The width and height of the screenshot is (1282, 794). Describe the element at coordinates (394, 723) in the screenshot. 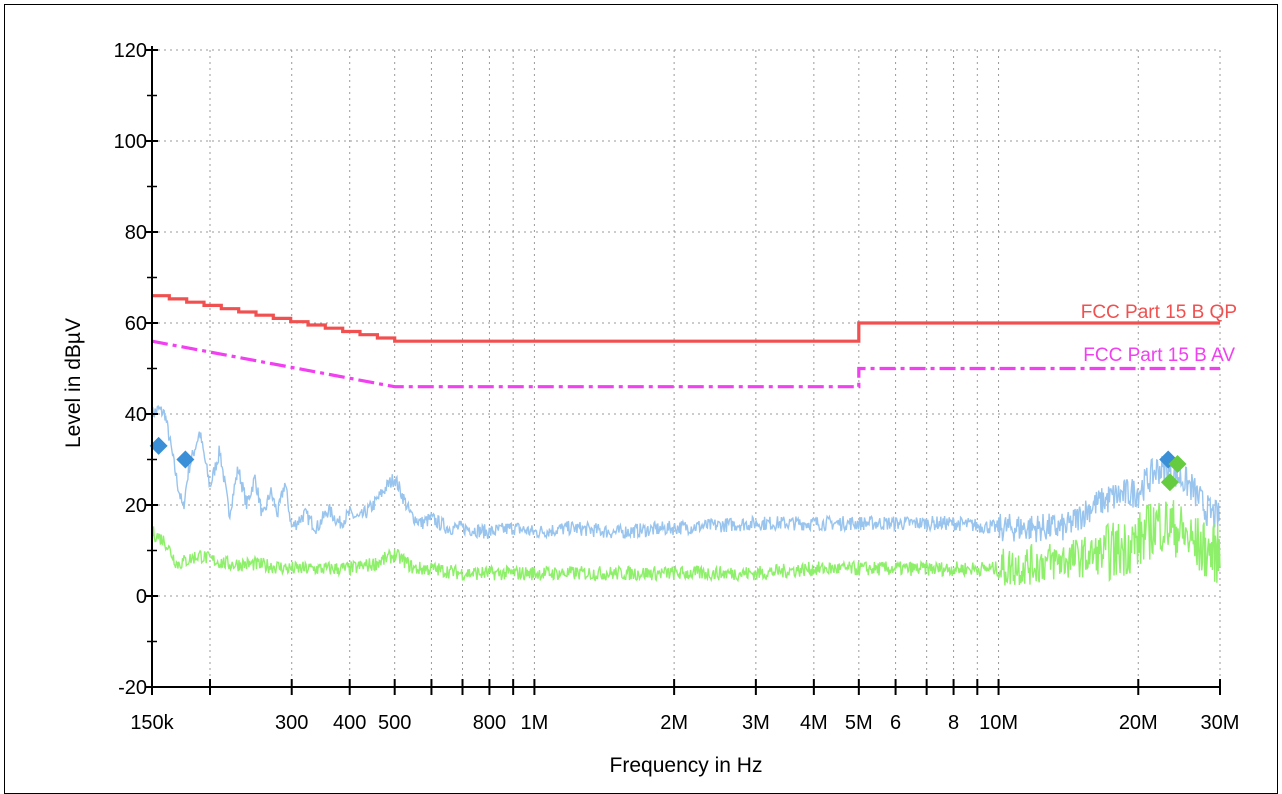

I see `x-tick-label: 500` at that location.